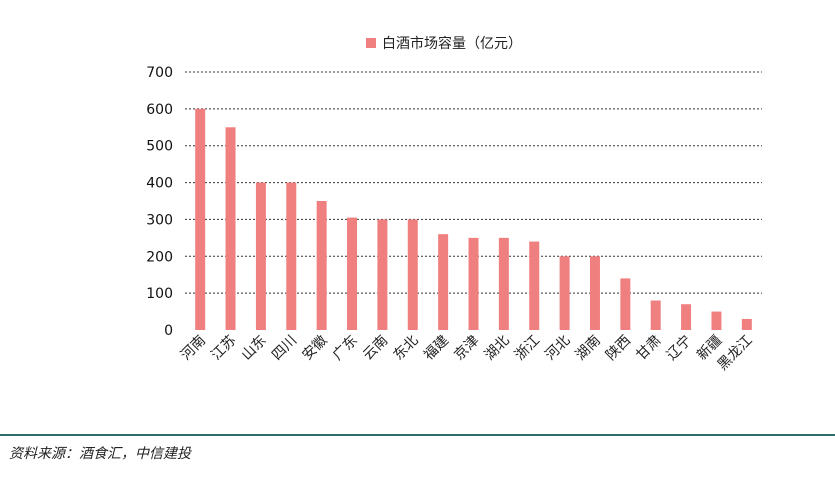  What do you see at coordinates (417, 435) in the screenshot?
I see `footer-divider` at bounding box center [417, 435].